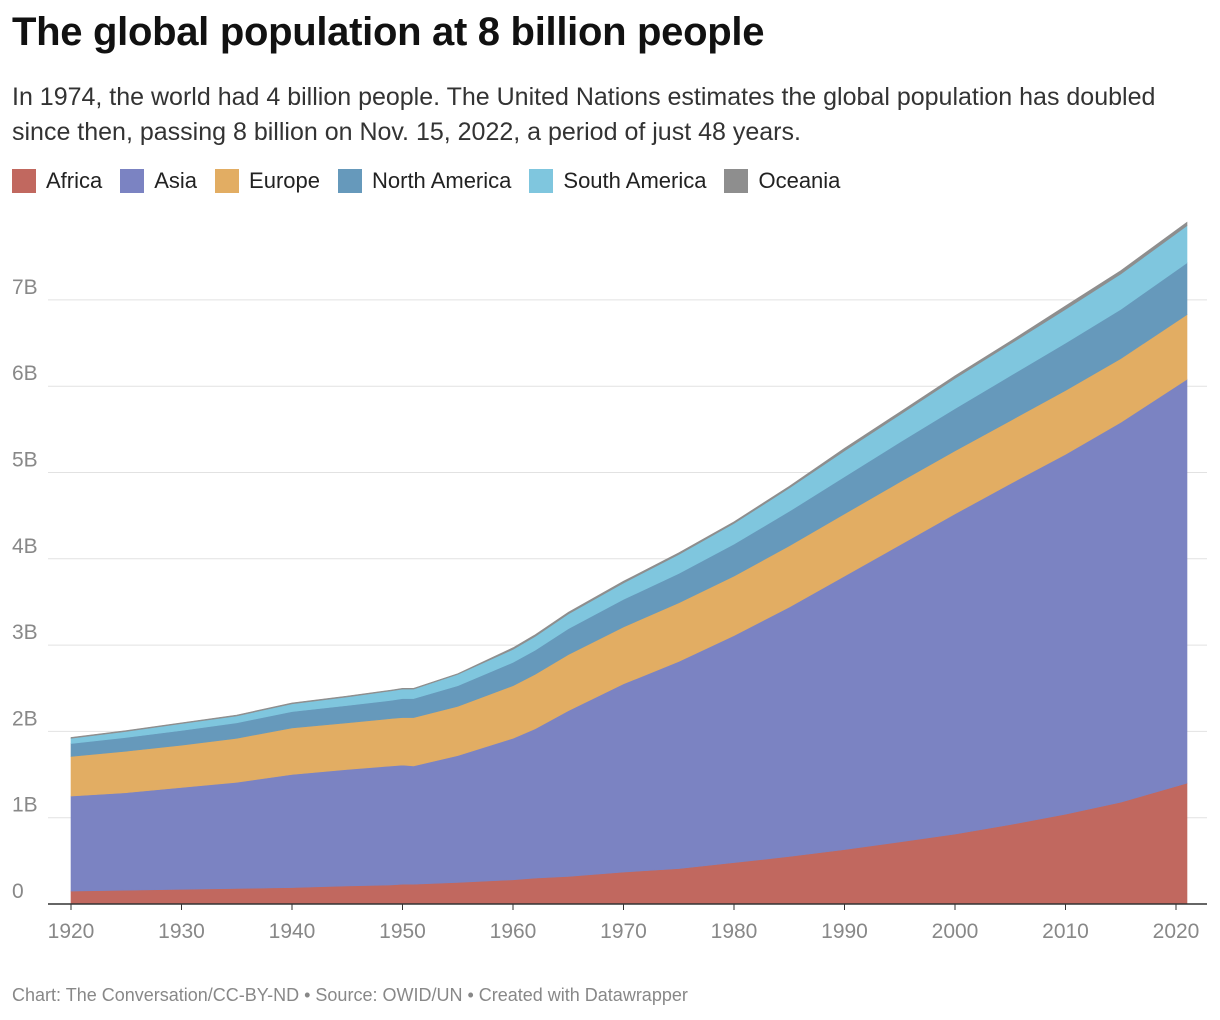 This screenshot has width=1220, height=1020. Describe the element at coordinates (176, 180) in the screenshot. I see `legend-label: Asia` at that location.